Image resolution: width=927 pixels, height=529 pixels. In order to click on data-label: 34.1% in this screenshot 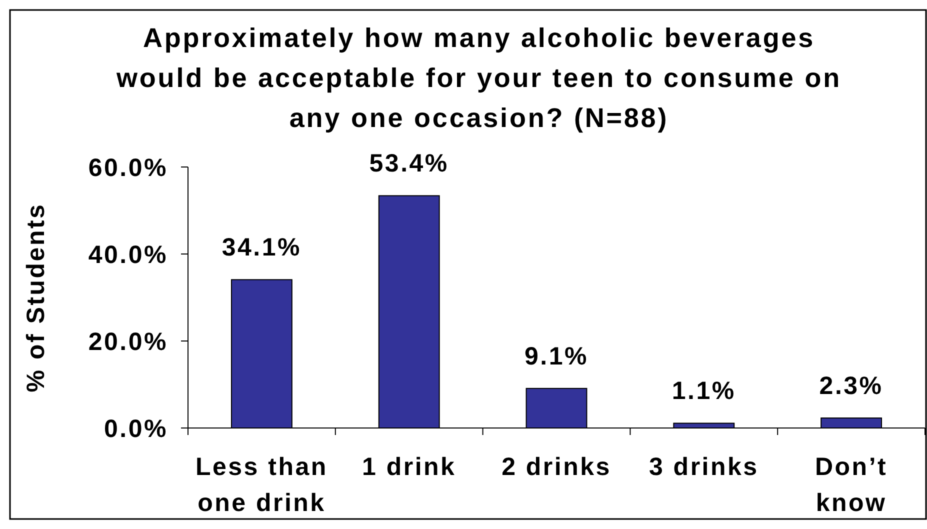, I will do `click(262, 248)`.